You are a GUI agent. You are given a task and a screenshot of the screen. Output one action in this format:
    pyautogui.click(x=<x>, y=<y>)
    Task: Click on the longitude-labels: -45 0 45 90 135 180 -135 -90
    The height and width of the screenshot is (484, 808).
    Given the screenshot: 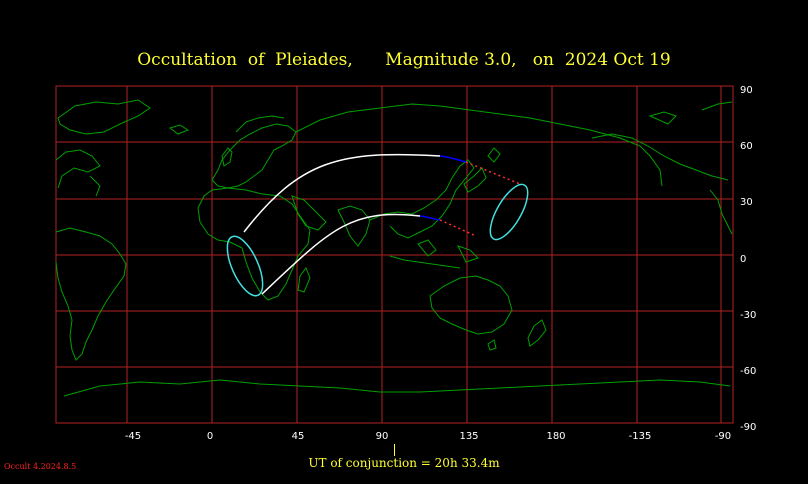 What is the action you would take?
    pyautogui.click(x=428, y=436)
    